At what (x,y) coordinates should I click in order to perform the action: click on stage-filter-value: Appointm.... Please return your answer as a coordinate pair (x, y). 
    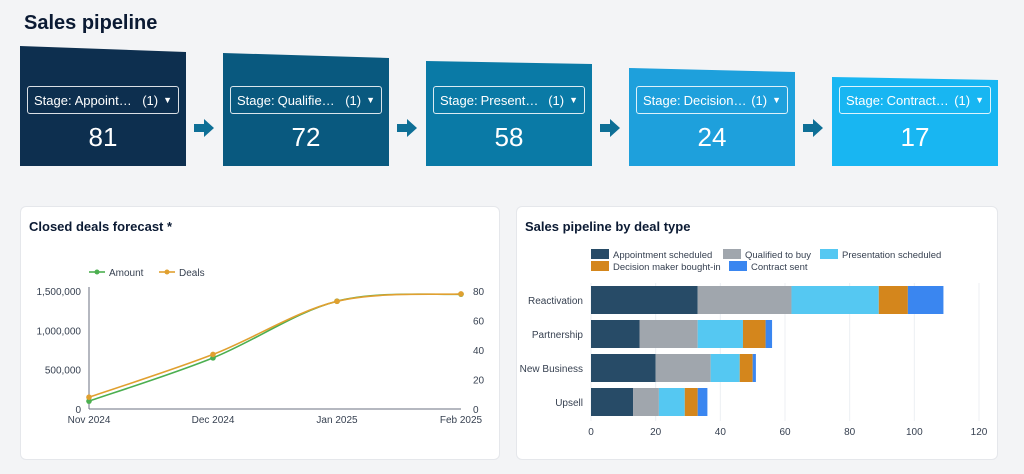
    Looking at the image, I should click on (106, 100).